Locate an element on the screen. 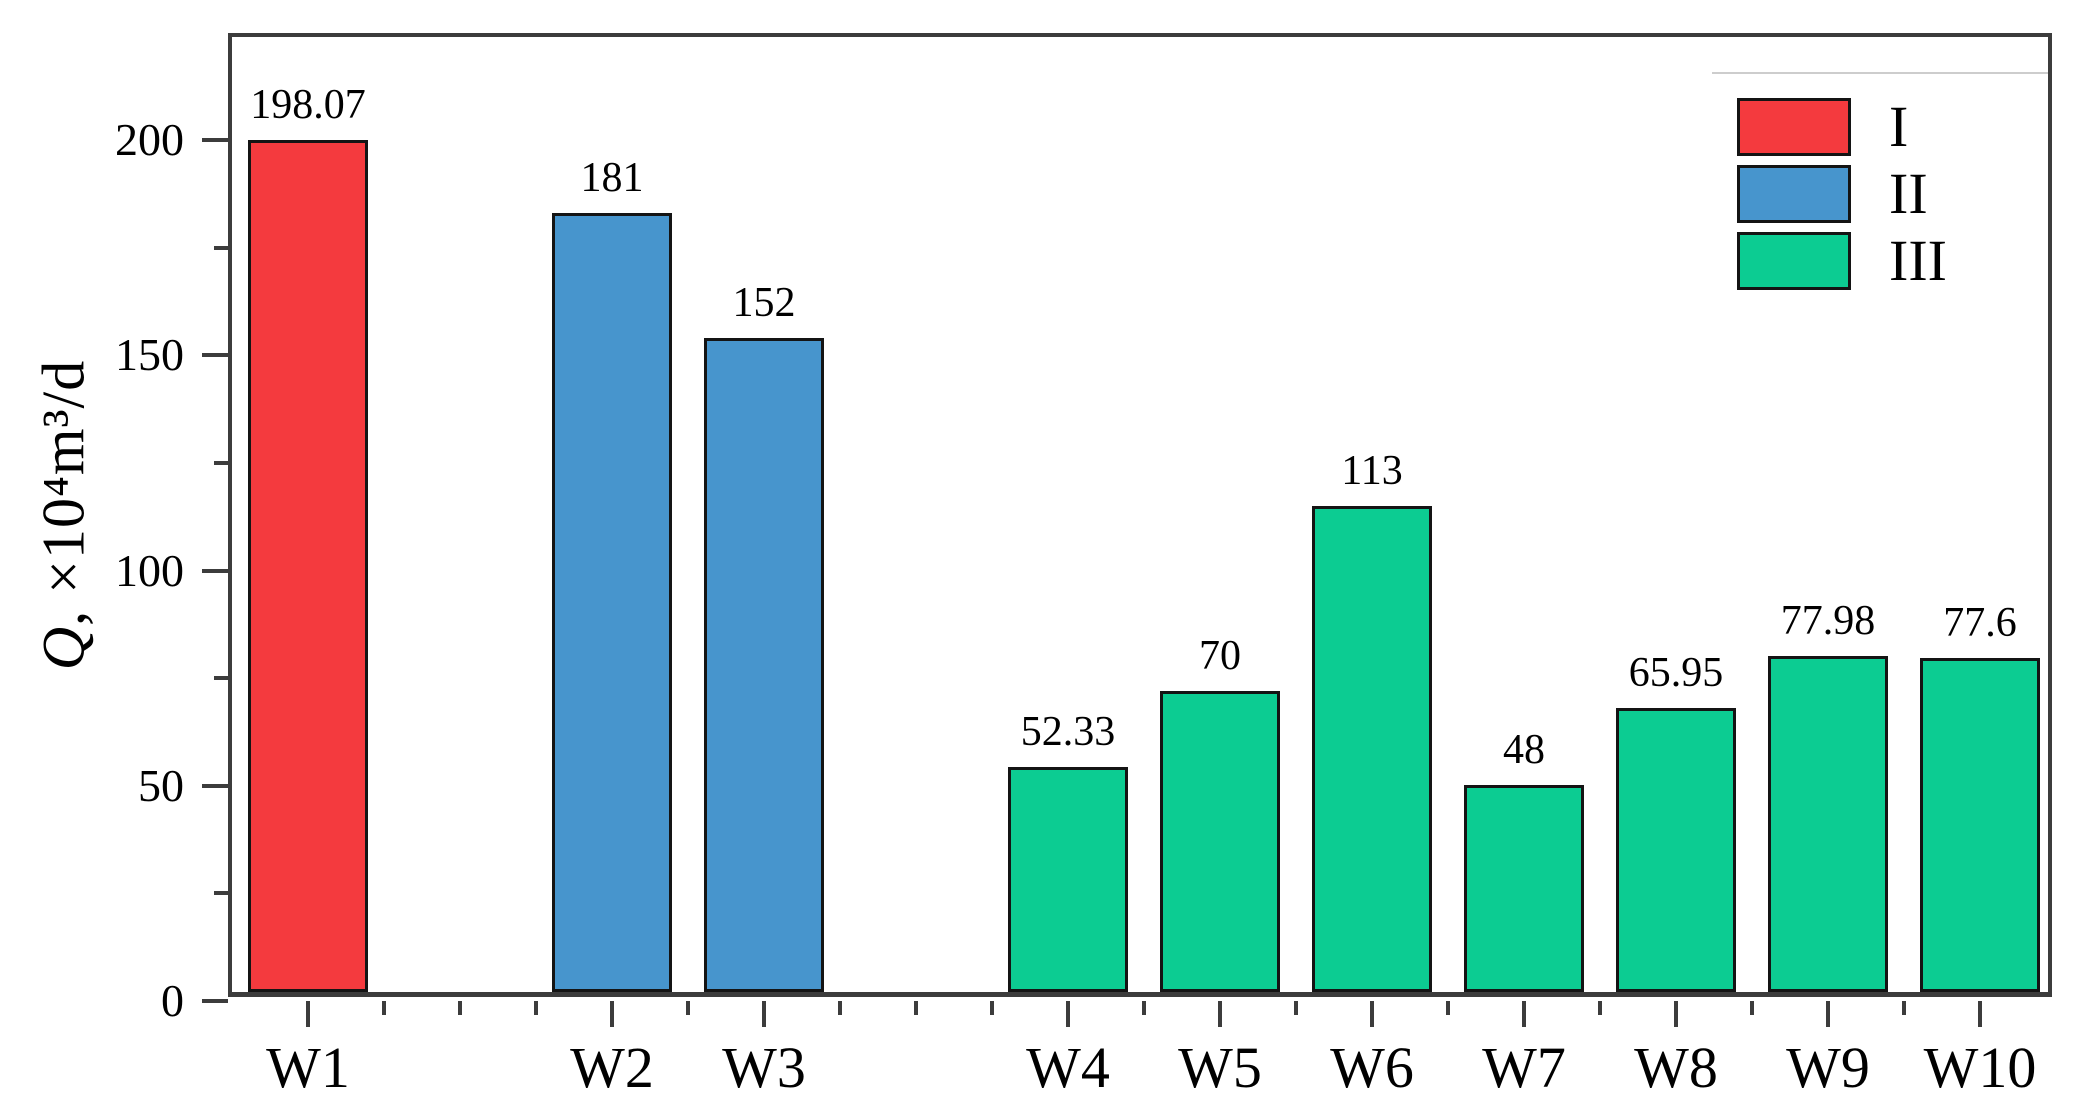 The image size is (2079, 1106). x-axis-label-w9: W9 is located at coordinates (1828, 1067).